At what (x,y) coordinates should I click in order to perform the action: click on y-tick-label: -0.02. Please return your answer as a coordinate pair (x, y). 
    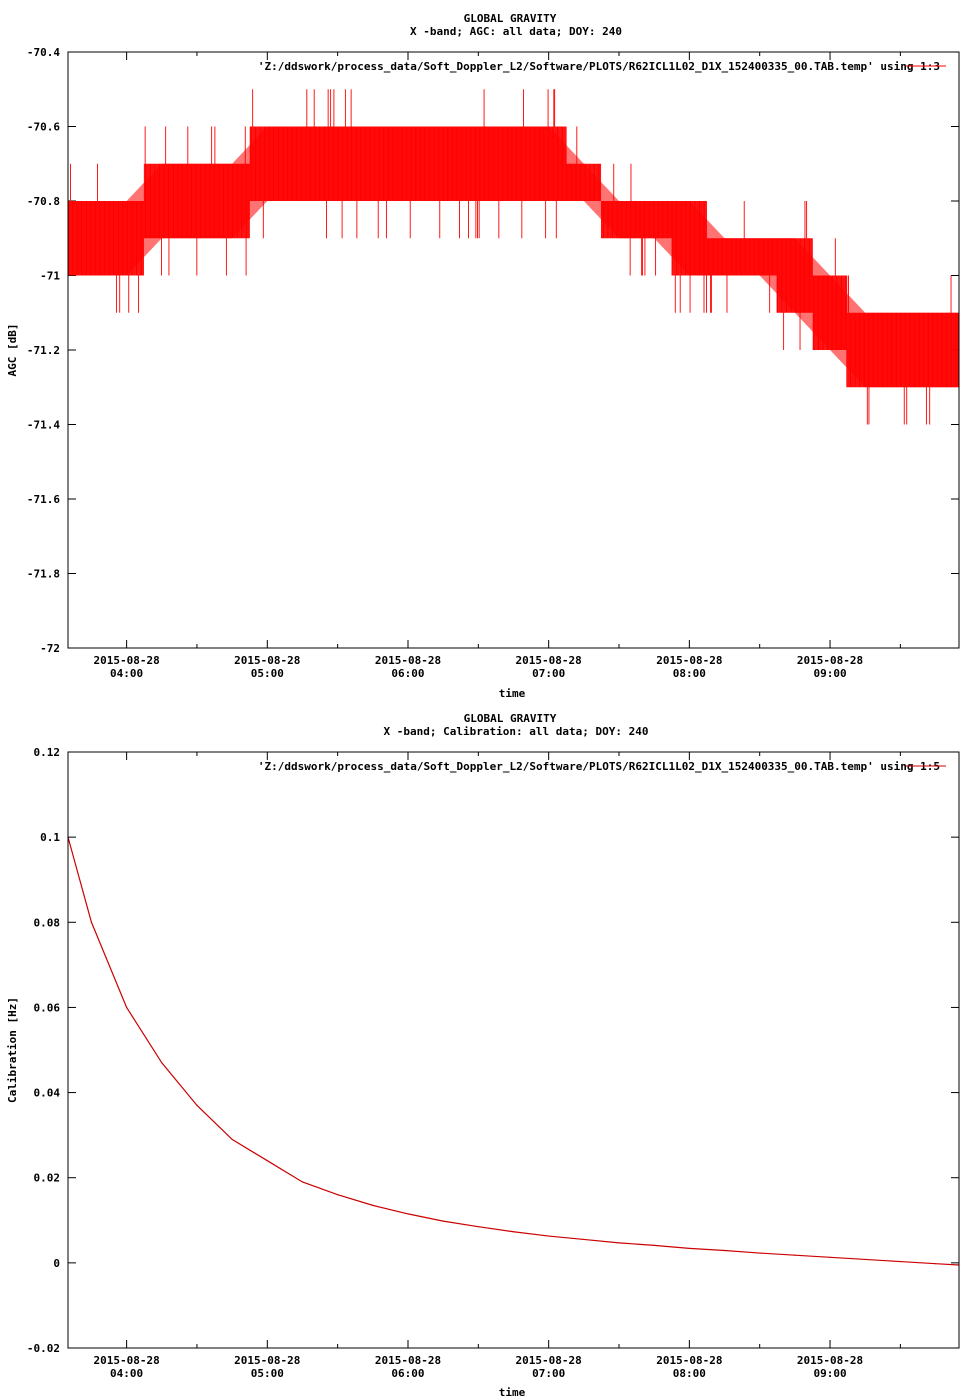
    Looking at the image, I should click on (43, 1348).